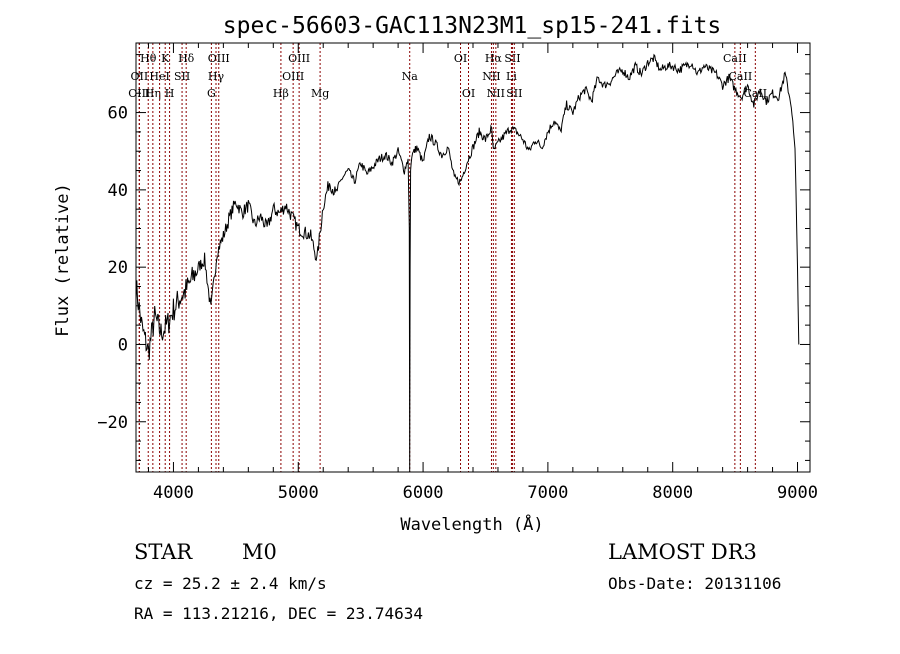  Describe the element at coordinates (163, 552) in the screenshot. I see `object-class: STAR` at that location.